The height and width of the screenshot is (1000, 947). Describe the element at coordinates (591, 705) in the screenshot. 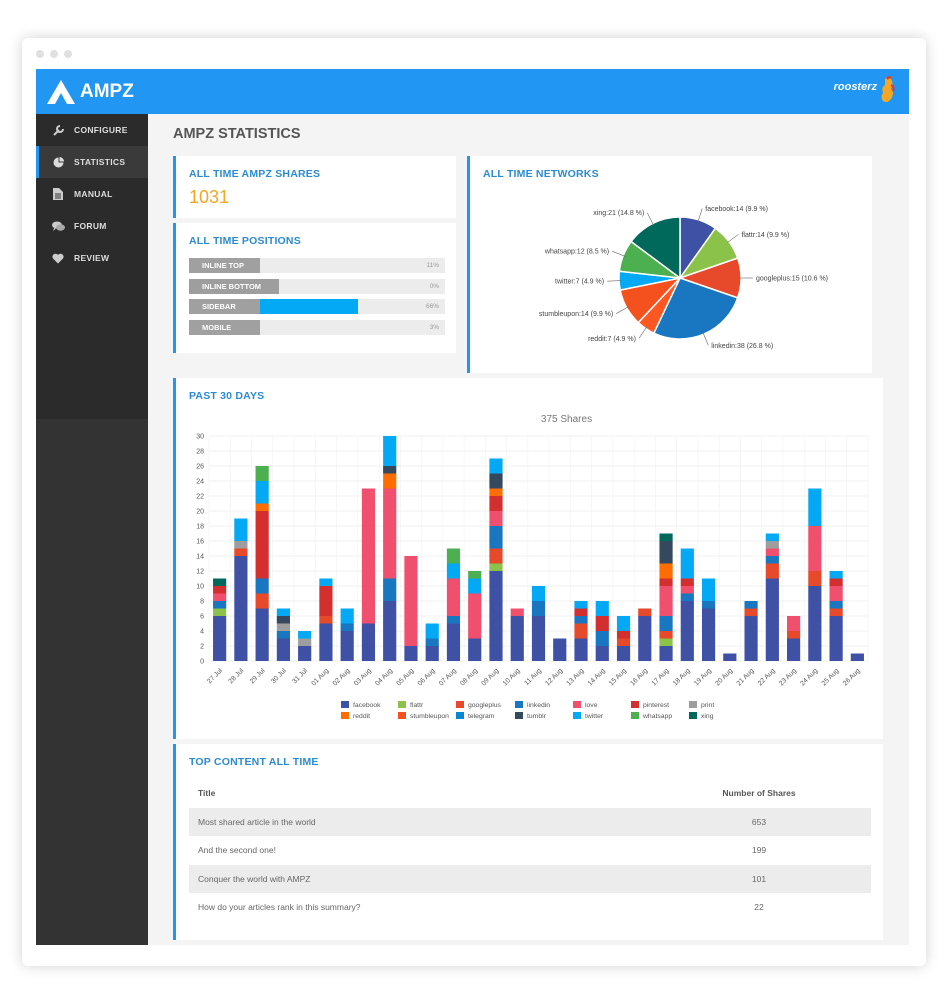

I see `legend-label: love` at that location.